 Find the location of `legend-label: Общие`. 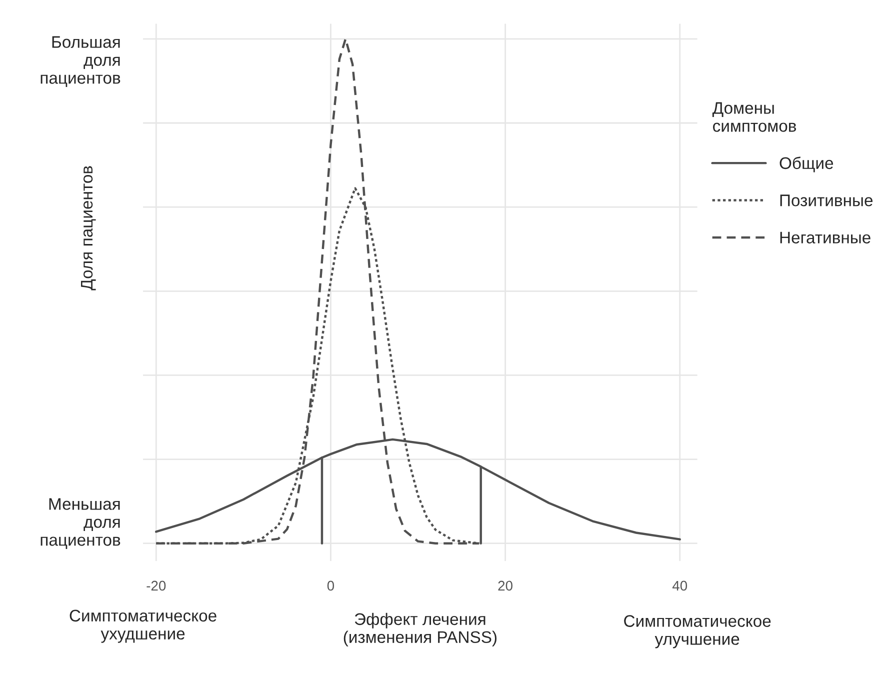

legend-label: Общие is located at coordinates (807, 164).